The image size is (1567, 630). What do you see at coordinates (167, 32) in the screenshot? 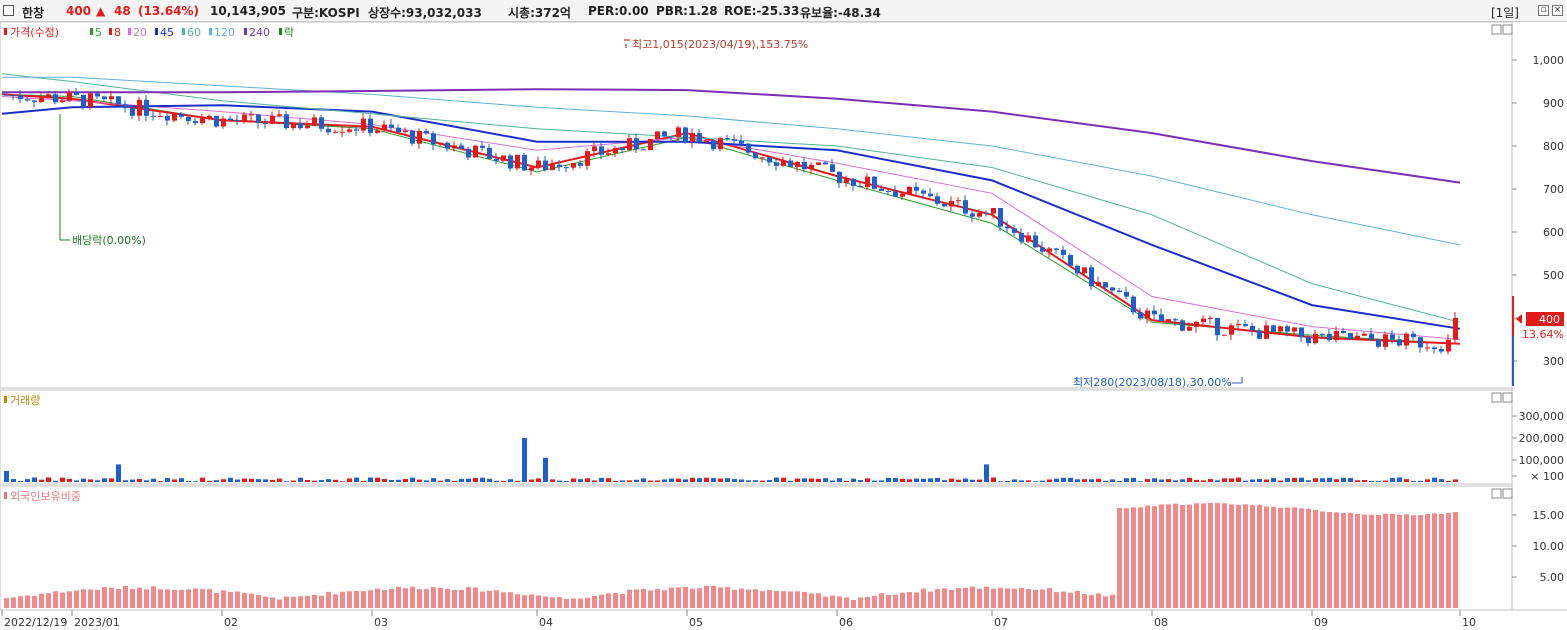
I see `legend-ma-3: 45` at bounding box center [167, 32].